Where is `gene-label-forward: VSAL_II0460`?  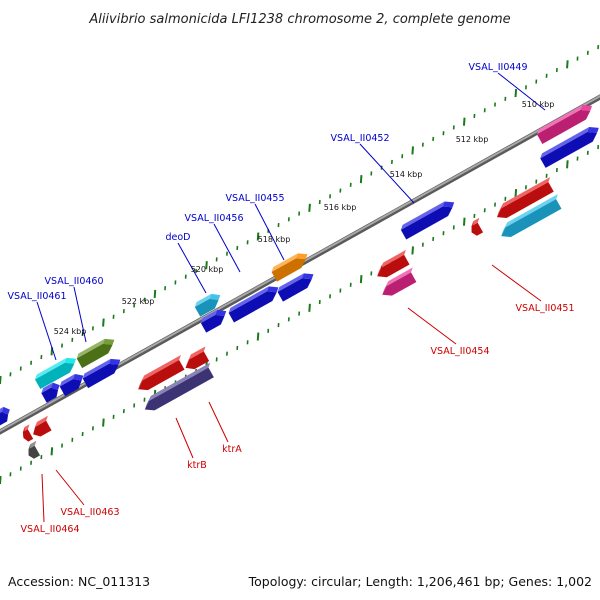
gene-label-forward: VSAL_II0460 is located at coordinates (73, 281).